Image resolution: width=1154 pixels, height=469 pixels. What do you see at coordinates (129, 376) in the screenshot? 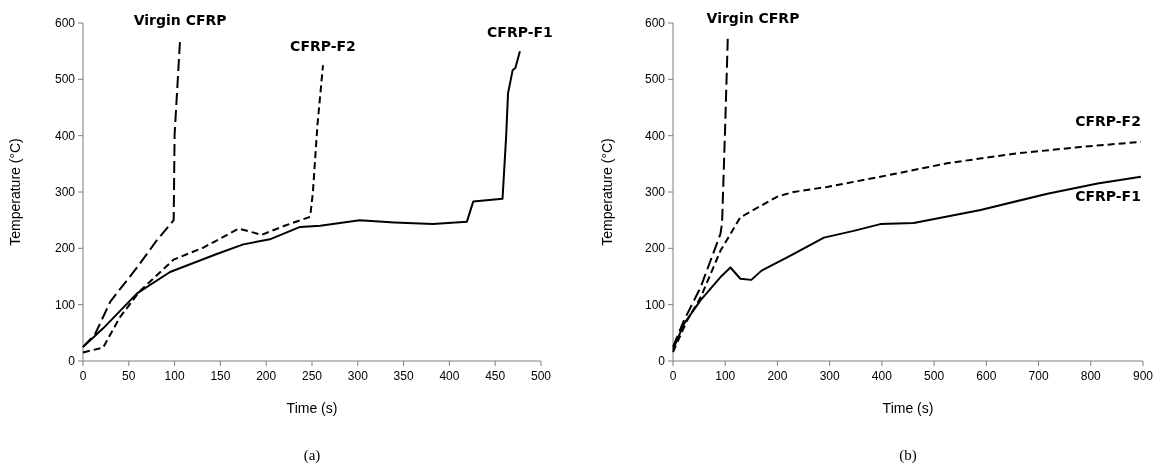
I see `x-tick-label: 50` at bounding box center [129, 376].